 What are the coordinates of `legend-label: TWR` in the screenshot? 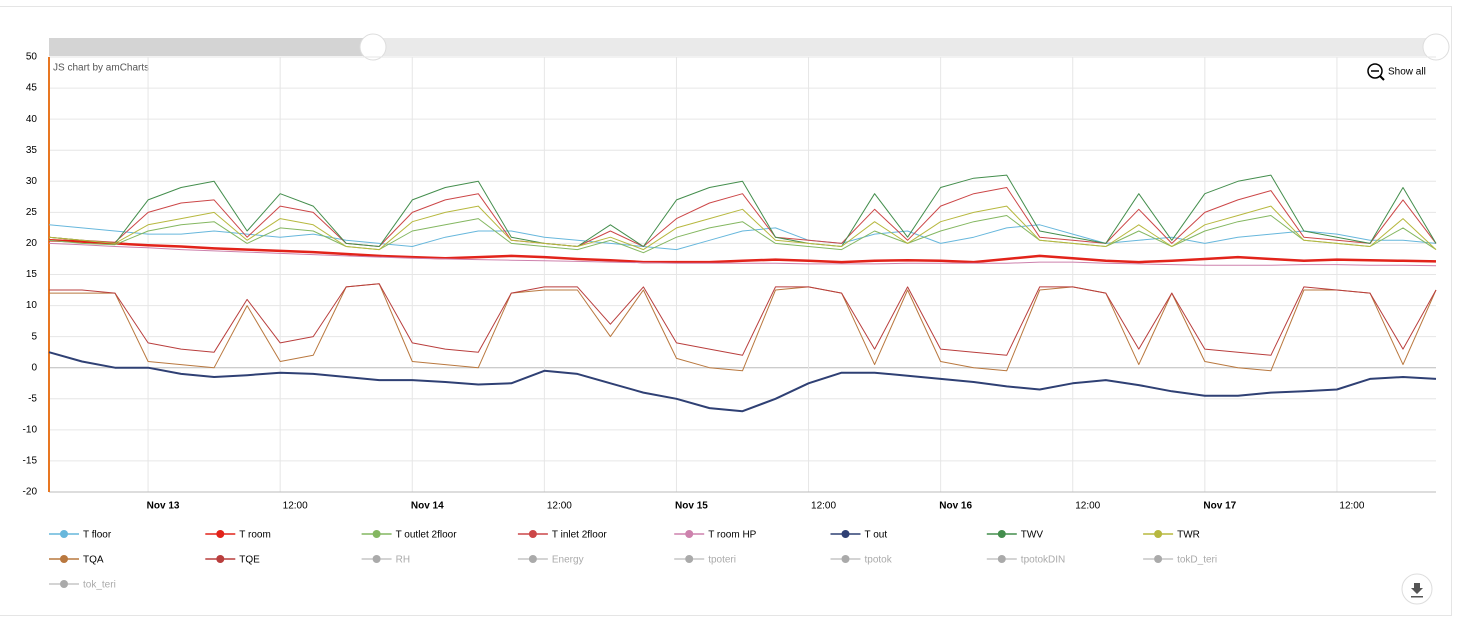 It's located at (1188, 535).